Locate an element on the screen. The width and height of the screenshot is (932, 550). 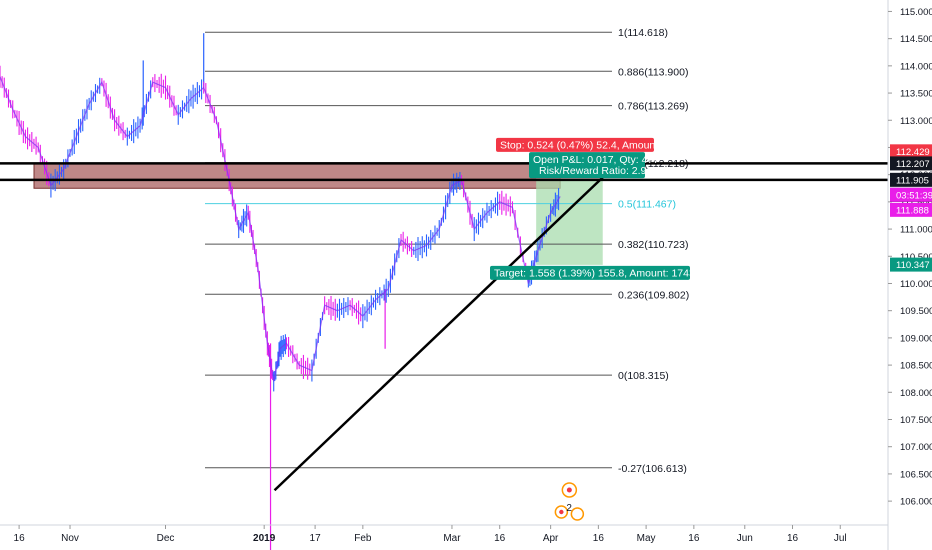
fib-level-label-5: 0.382(110.723) is located at coordinates (653, 245).